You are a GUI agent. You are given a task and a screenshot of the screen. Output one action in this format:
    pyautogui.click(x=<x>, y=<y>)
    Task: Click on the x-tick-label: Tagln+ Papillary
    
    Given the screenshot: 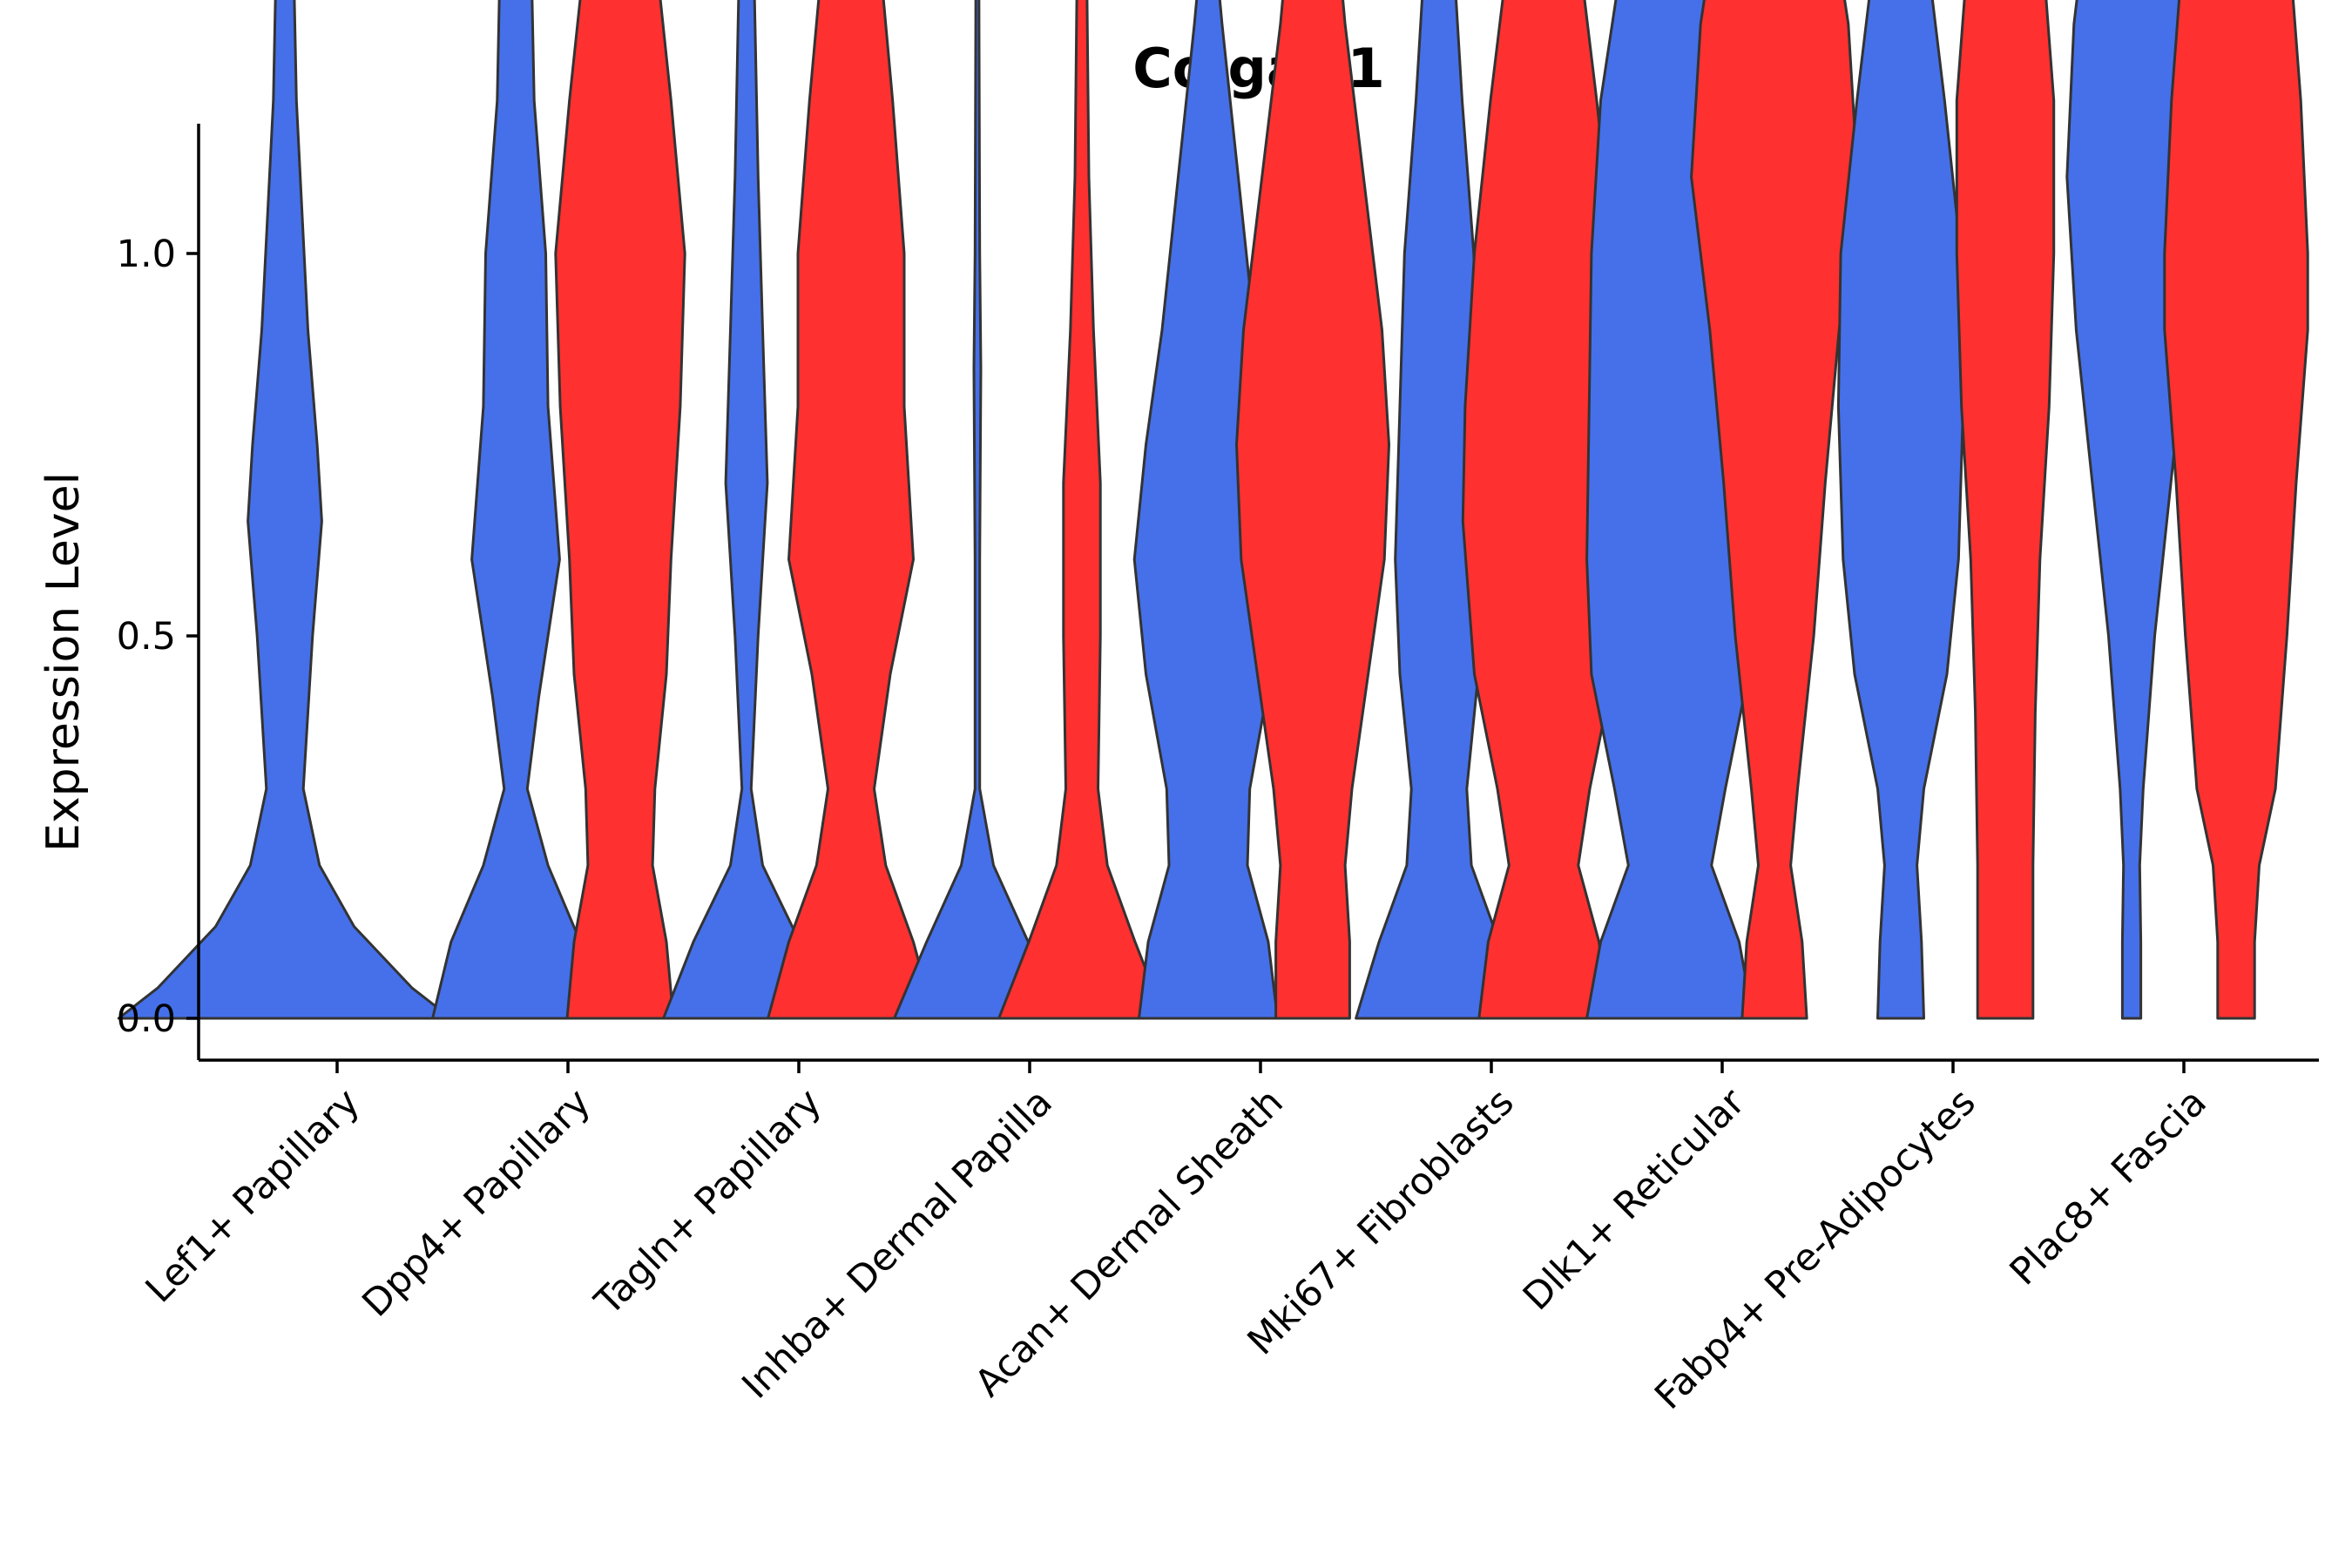 What is the action you would take?
    pyautogui.click(x=708, y=1202)
    